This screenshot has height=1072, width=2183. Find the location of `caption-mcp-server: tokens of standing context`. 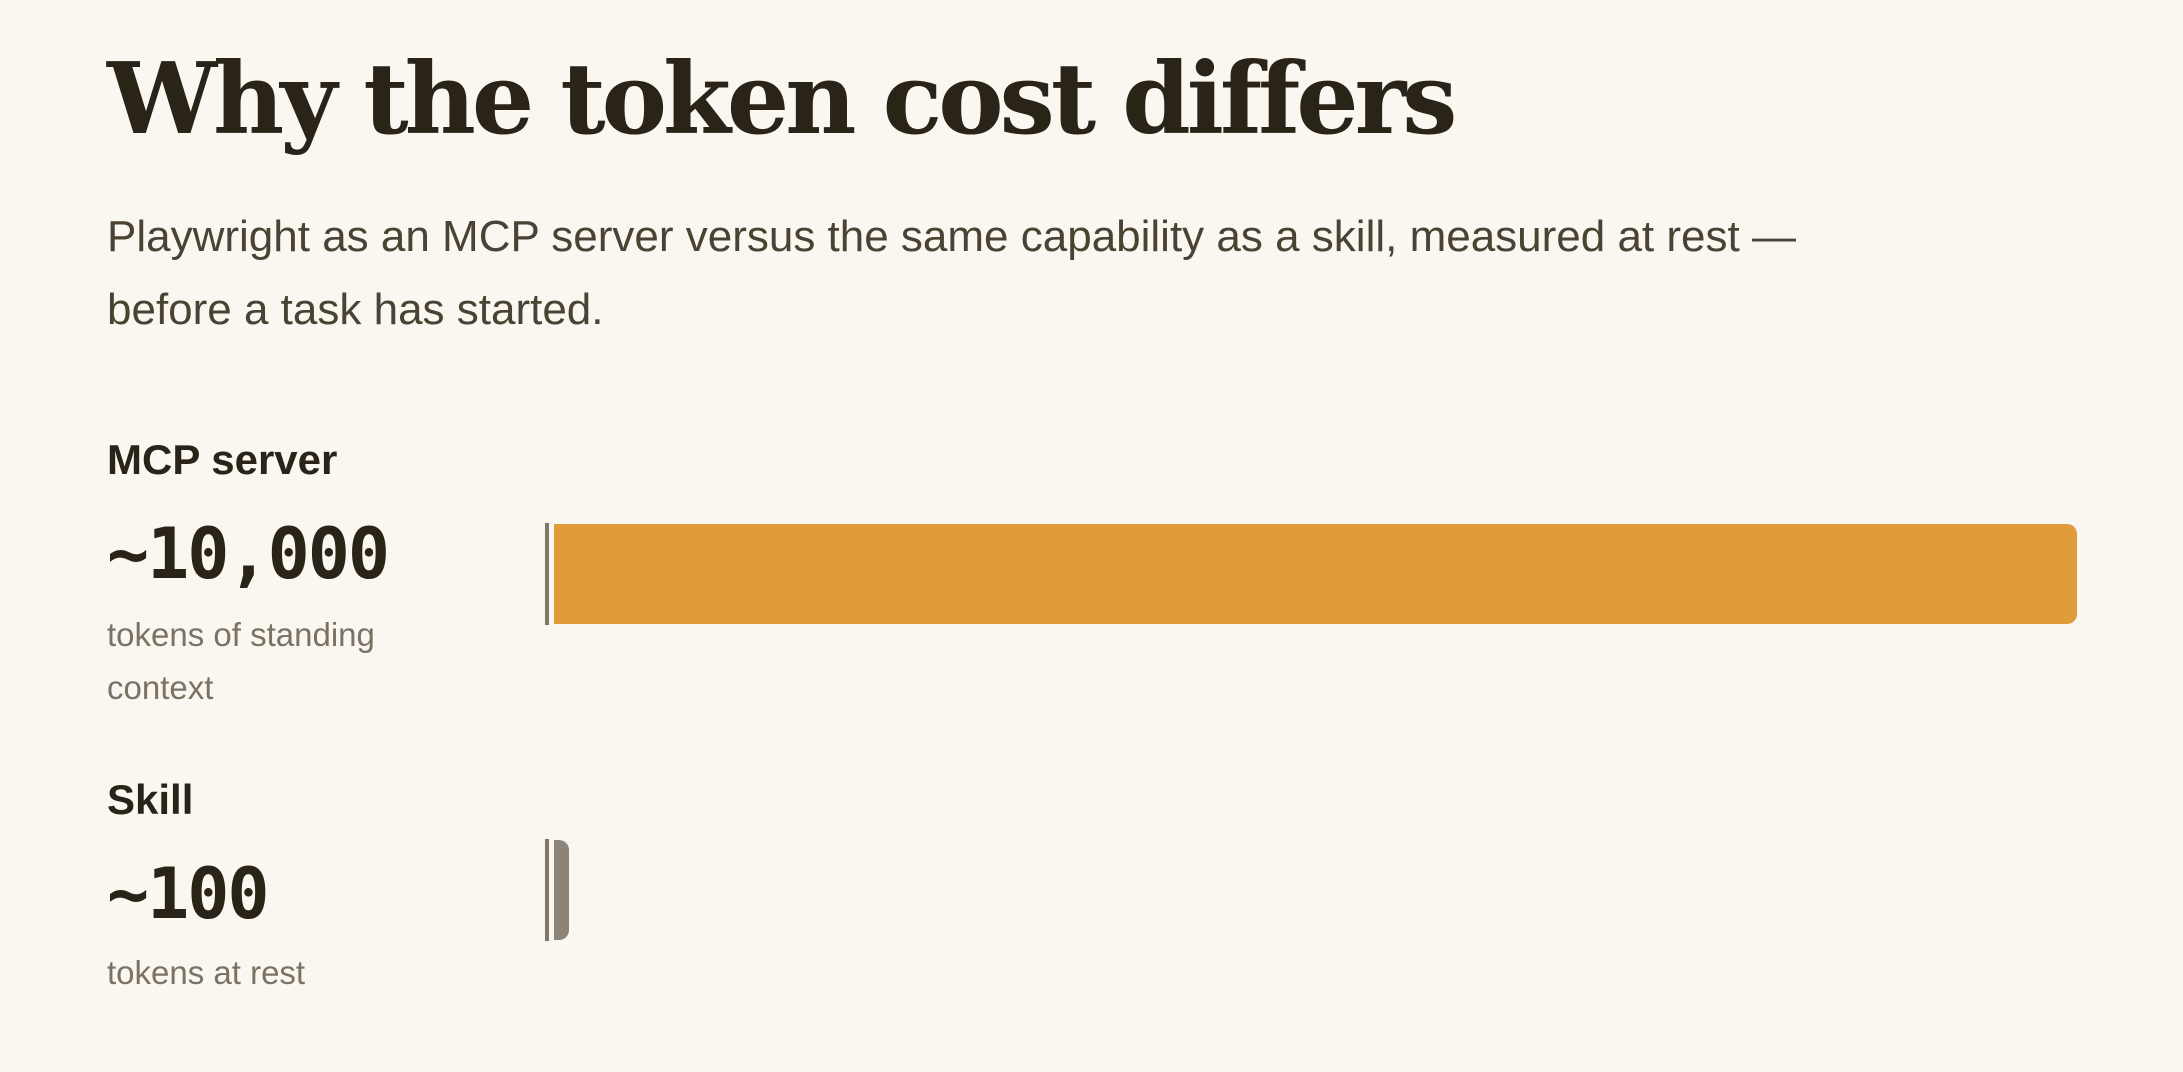

caption-mcp-server: tokens of standing context is located at coordinates (241, 661).